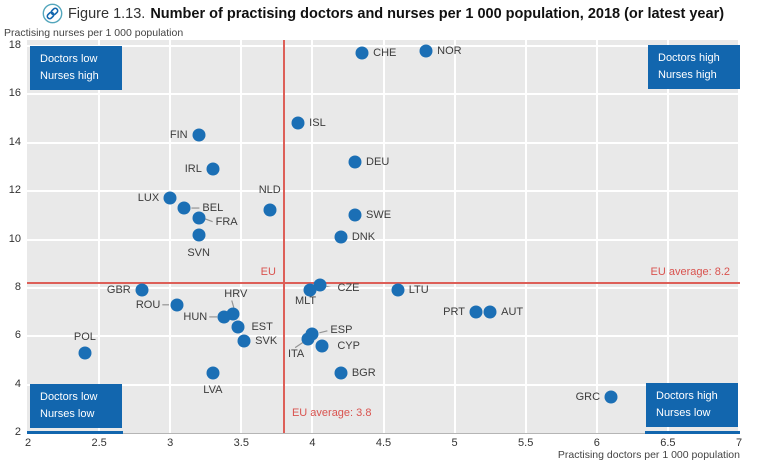  Describe the element at coordinates (118, 290) in the screenshot. I see `point-label-GBR: GBR` at that location.